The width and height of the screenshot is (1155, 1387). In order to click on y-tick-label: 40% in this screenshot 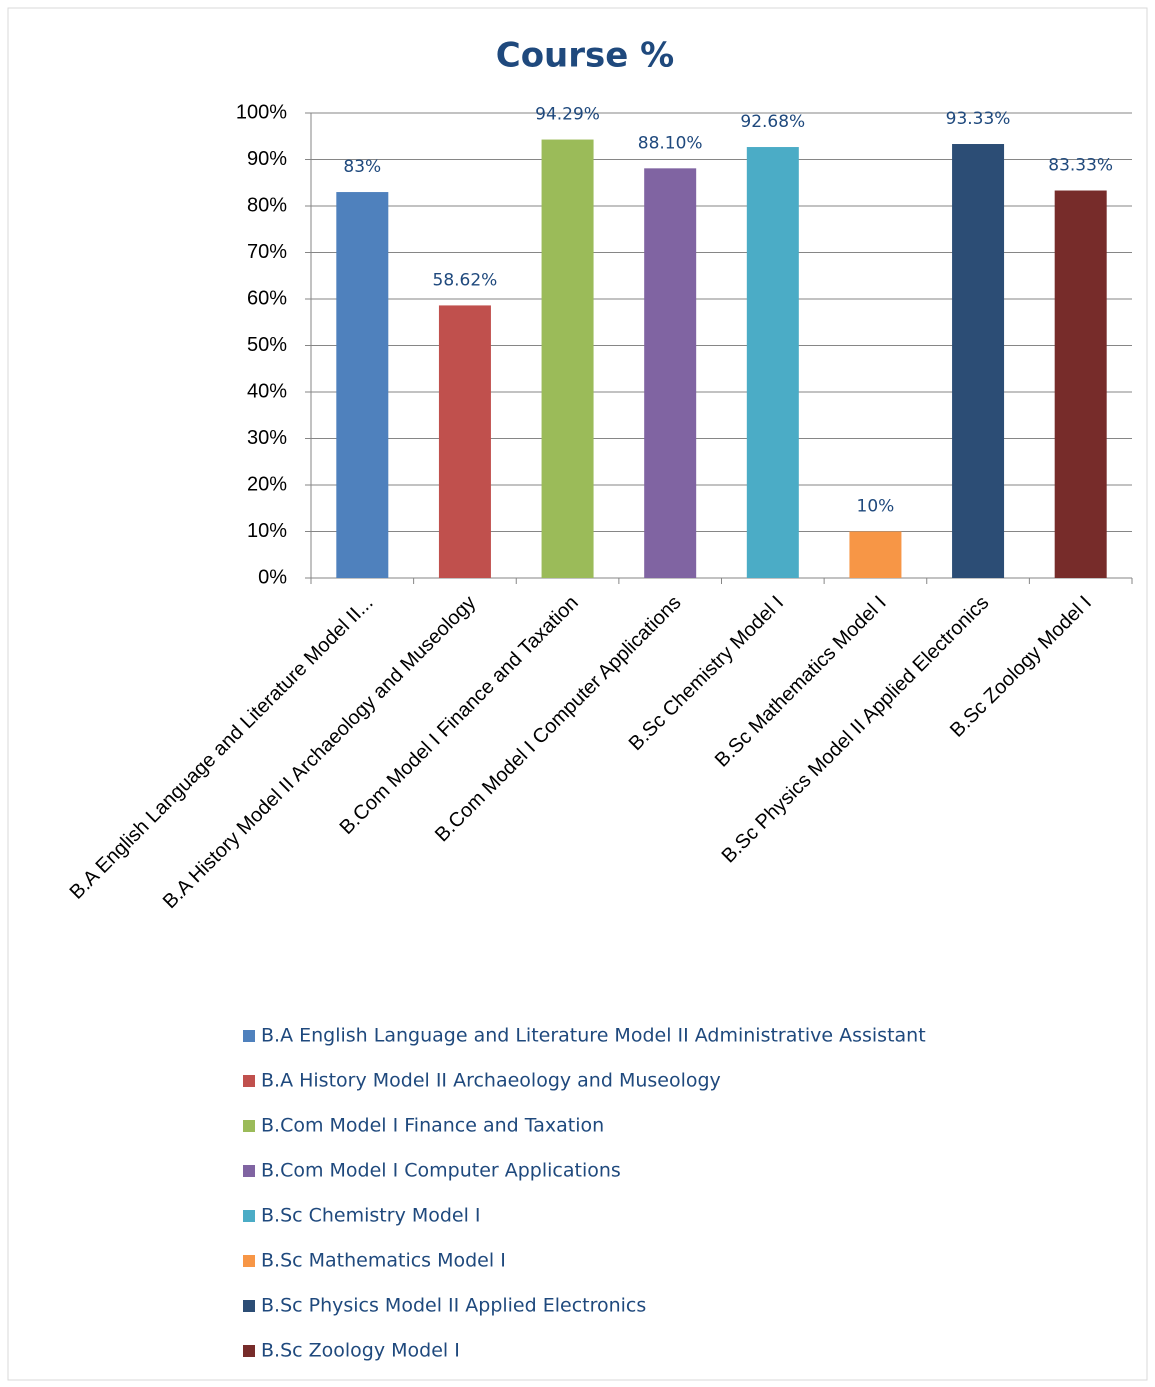, I will do `click(267, 391)`.